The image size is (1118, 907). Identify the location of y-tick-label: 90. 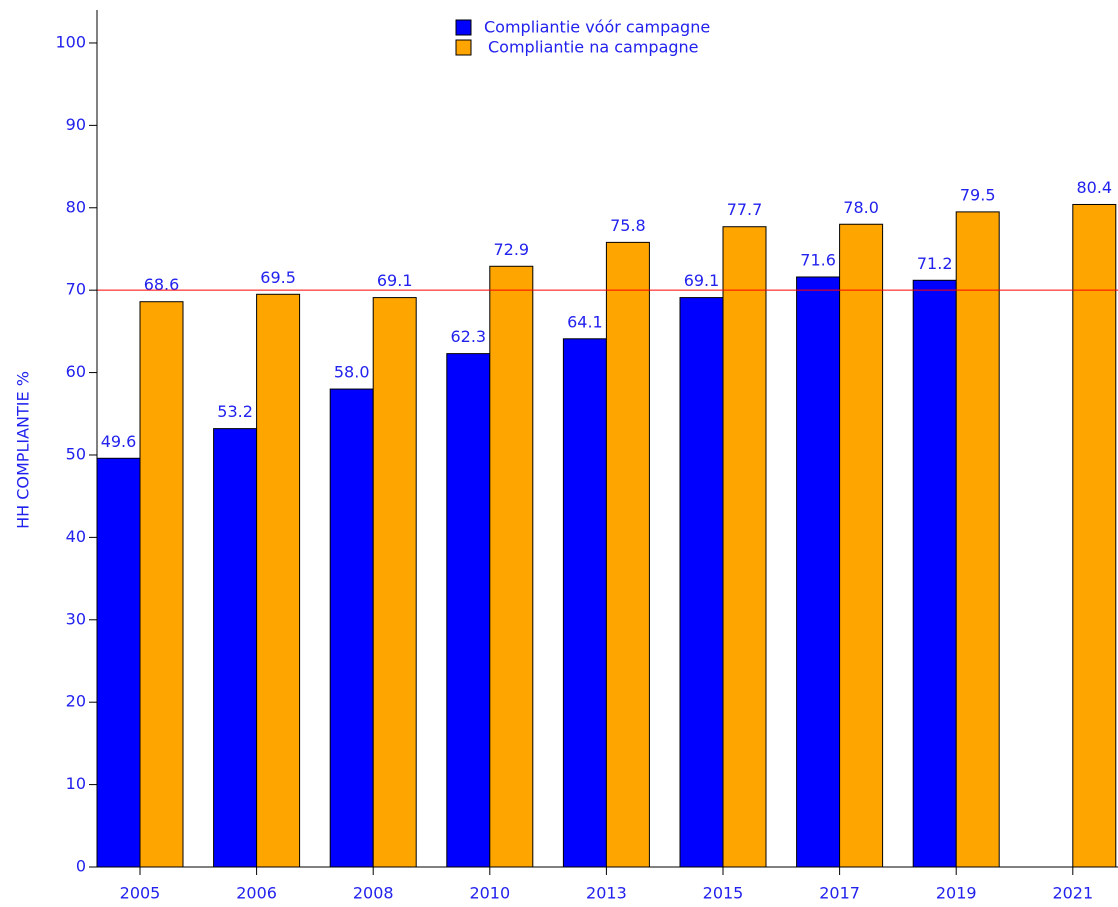
(76, 124).